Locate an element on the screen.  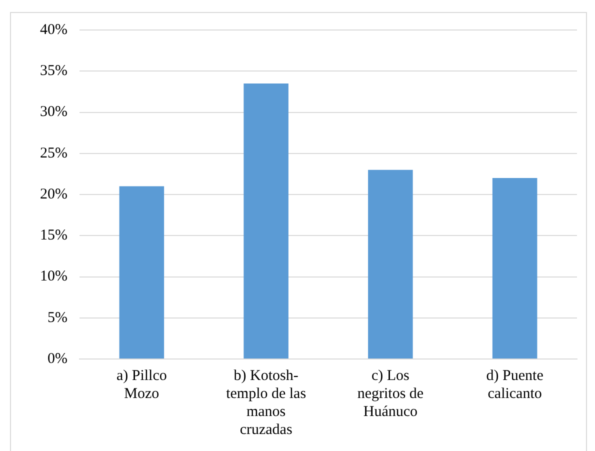
y-tick-label: 30% is located at coordinates (54, 112).